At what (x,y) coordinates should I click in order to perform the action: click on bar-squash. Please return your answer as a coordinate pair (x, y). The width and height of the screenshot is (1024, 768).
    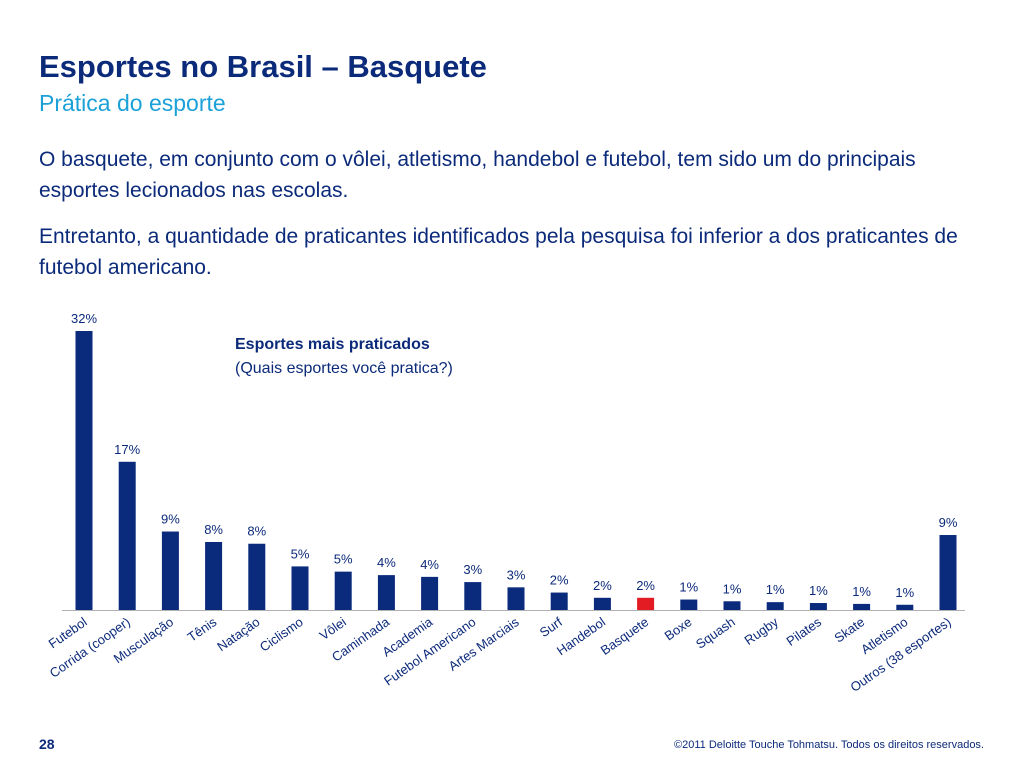
    Looking at the image, I should click on (732, 605).